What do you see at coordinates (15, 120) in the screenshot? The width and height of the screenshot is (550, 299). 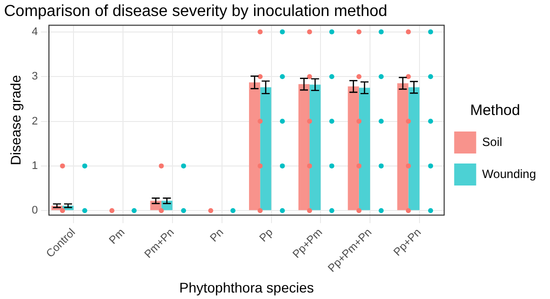 I see `y-axis-title: Disease grade` at bounding box center [15, 120].